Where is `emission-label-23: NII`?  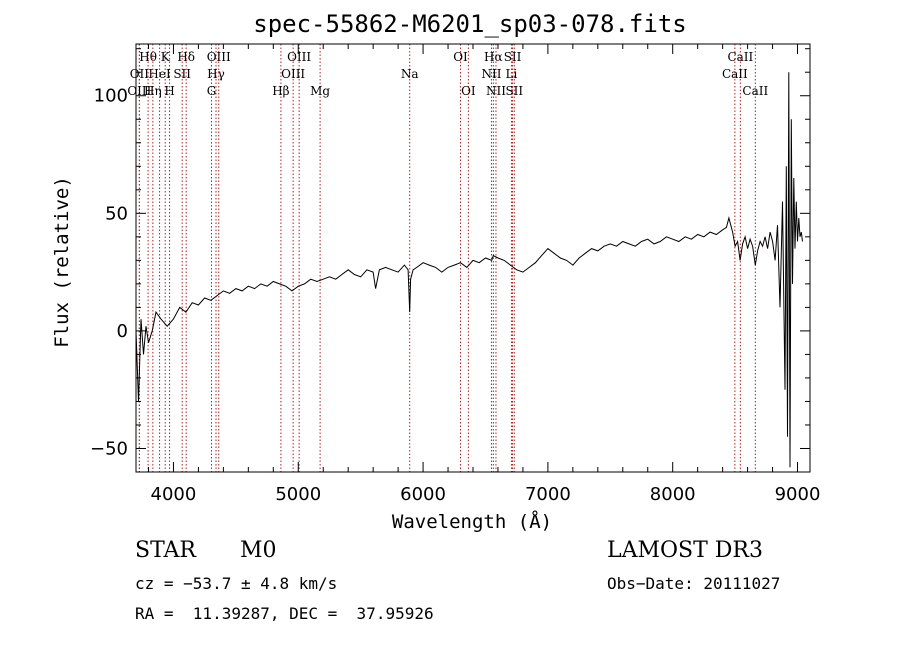
emission-label-23: NII is located at coordinates (496, 91).